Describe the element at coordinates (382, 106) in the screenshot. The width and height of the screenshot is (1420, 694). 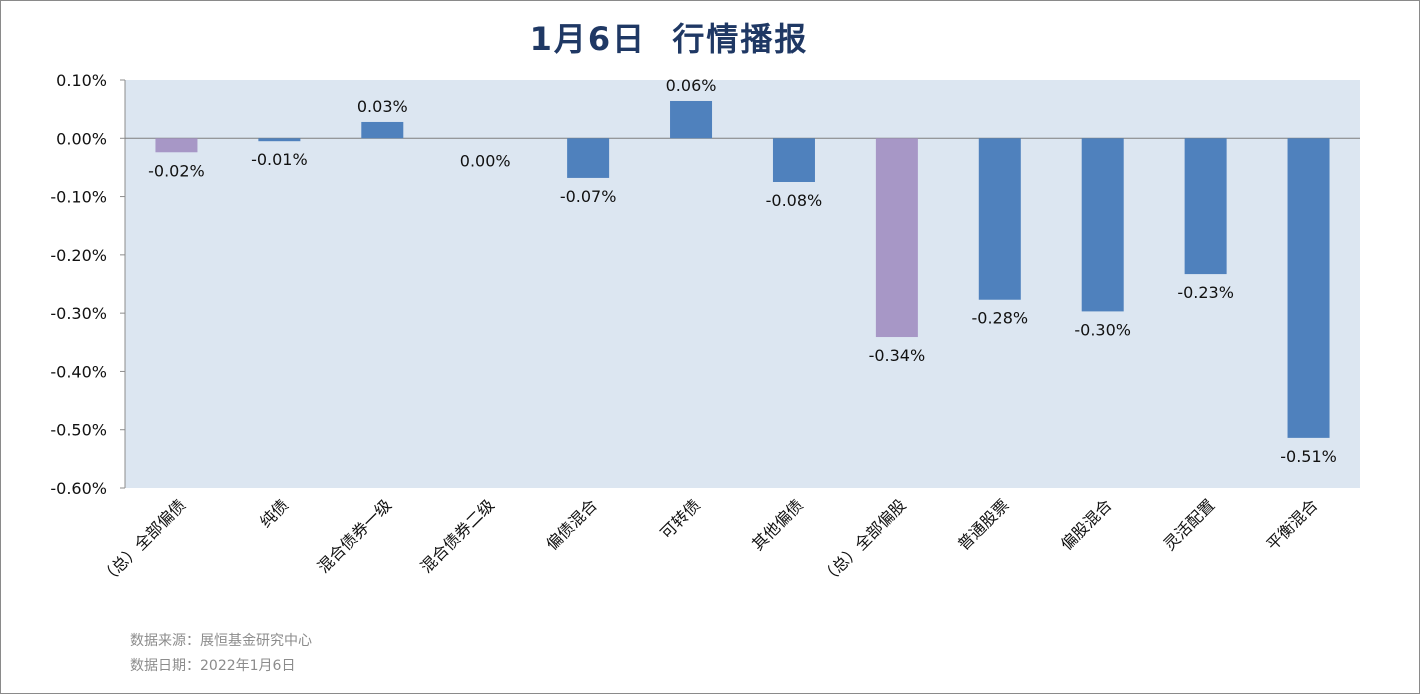
I see `data-label: 0.03%` at that location.